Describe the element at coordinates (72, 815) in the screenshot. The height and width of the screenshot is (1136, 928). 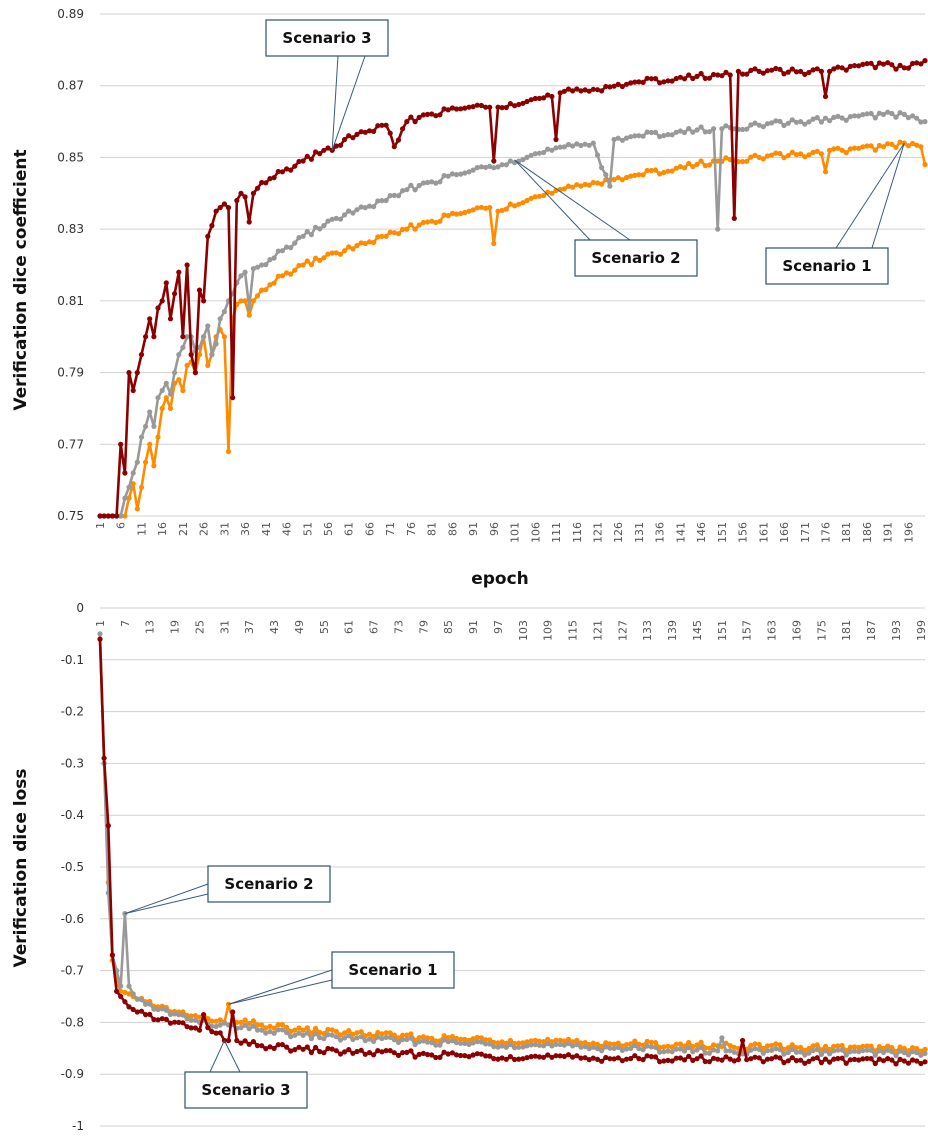
I see `y-tick-label: -0.4` at that location.